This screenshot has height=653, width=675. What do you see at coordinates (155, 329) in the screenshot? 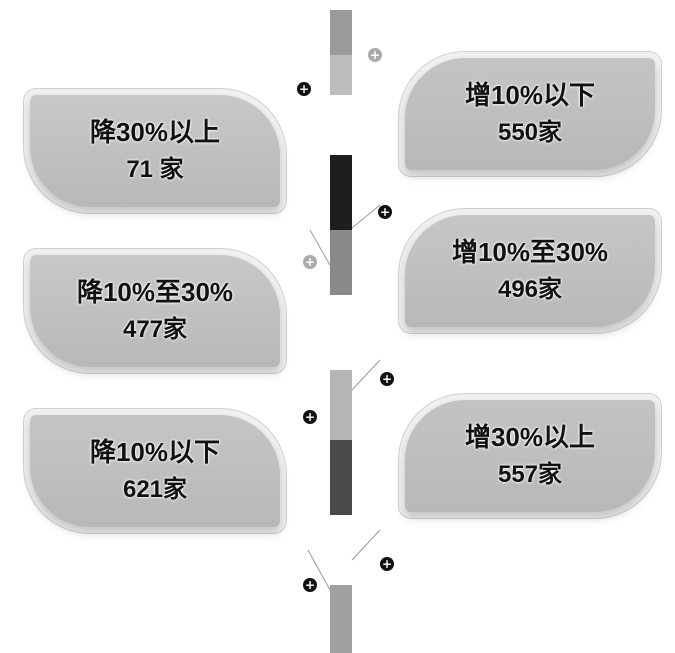
I see `category-count: 477家` at bounding box center [155, 329].